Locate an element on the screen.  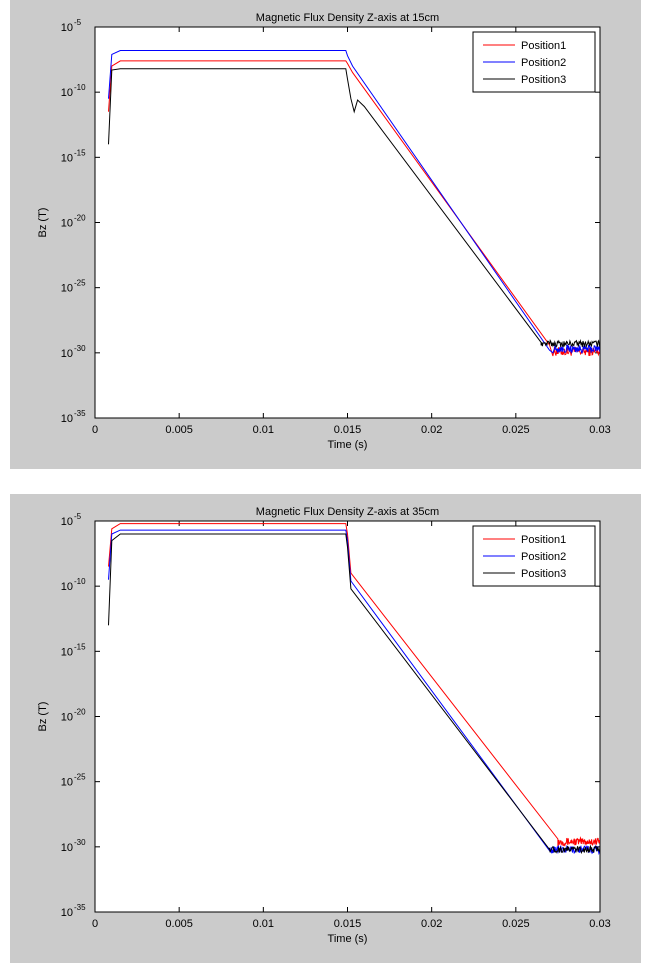
chart-title: Magnetic Flux Density Z-axis at 15cm is located at coordinates (347, 18).